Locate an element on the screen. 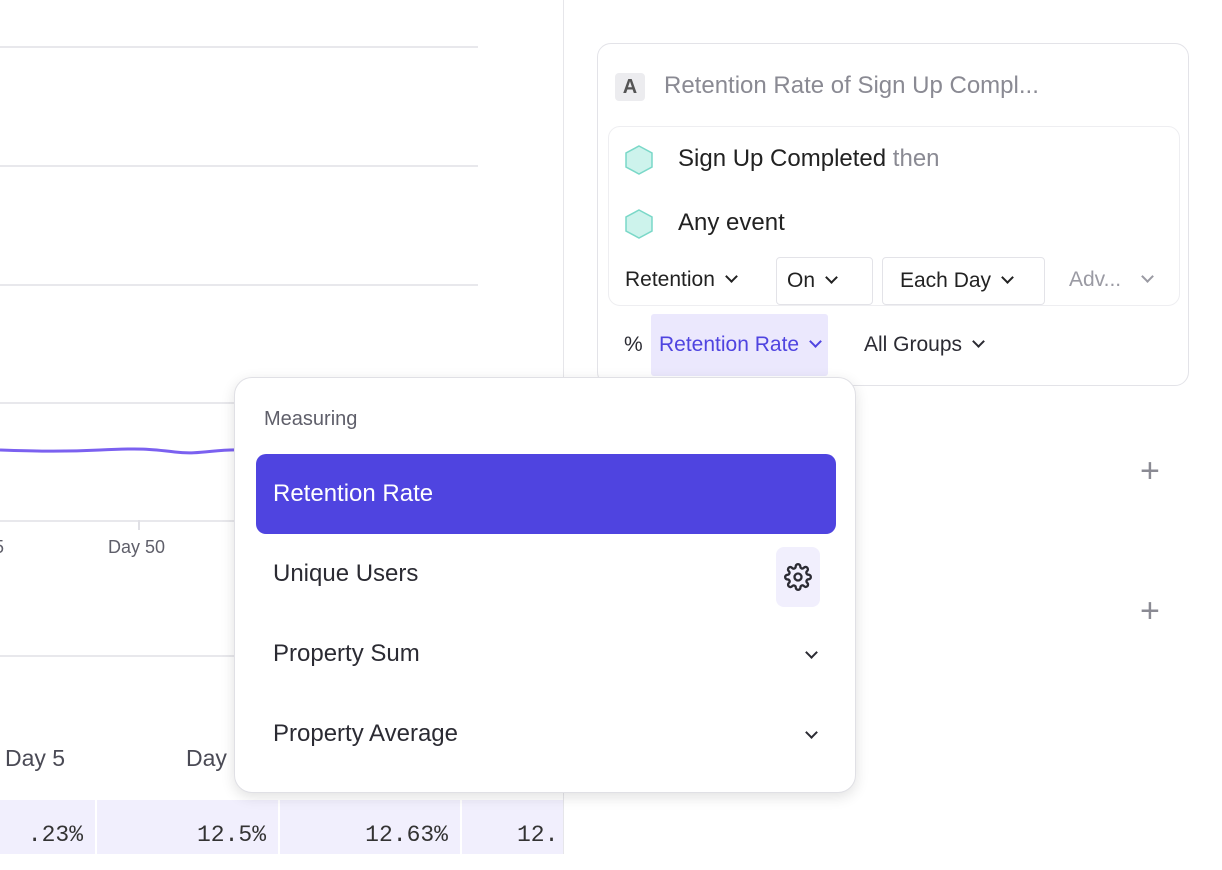  retention-type-dropdown: Retention is located at coordinates (680, 281).